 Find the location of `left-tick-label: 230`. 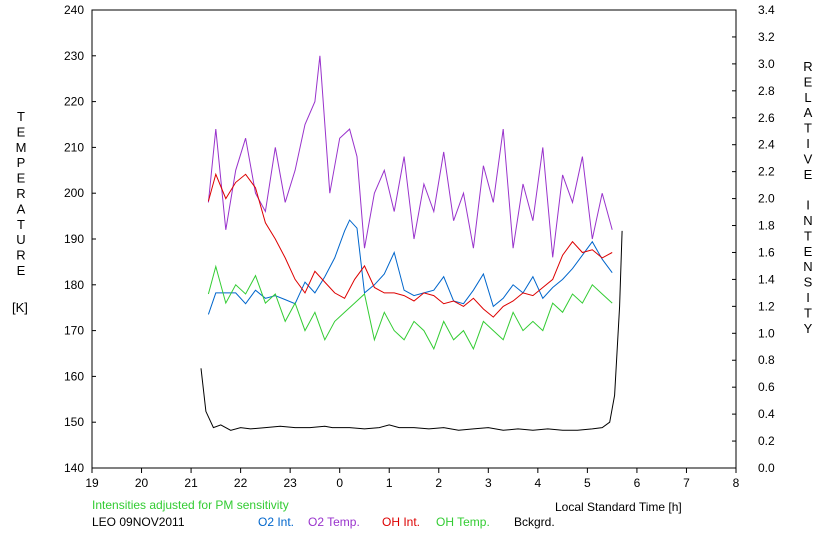

left-tick-label: 230 is located at coordinates (74, 56).